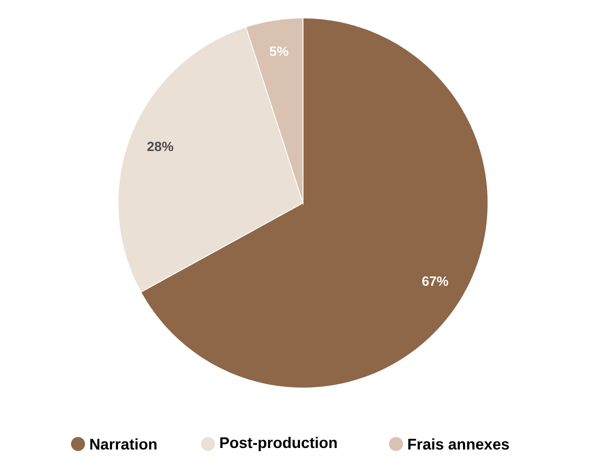  I want to click on legend-label: Narration, so click(123, 444).